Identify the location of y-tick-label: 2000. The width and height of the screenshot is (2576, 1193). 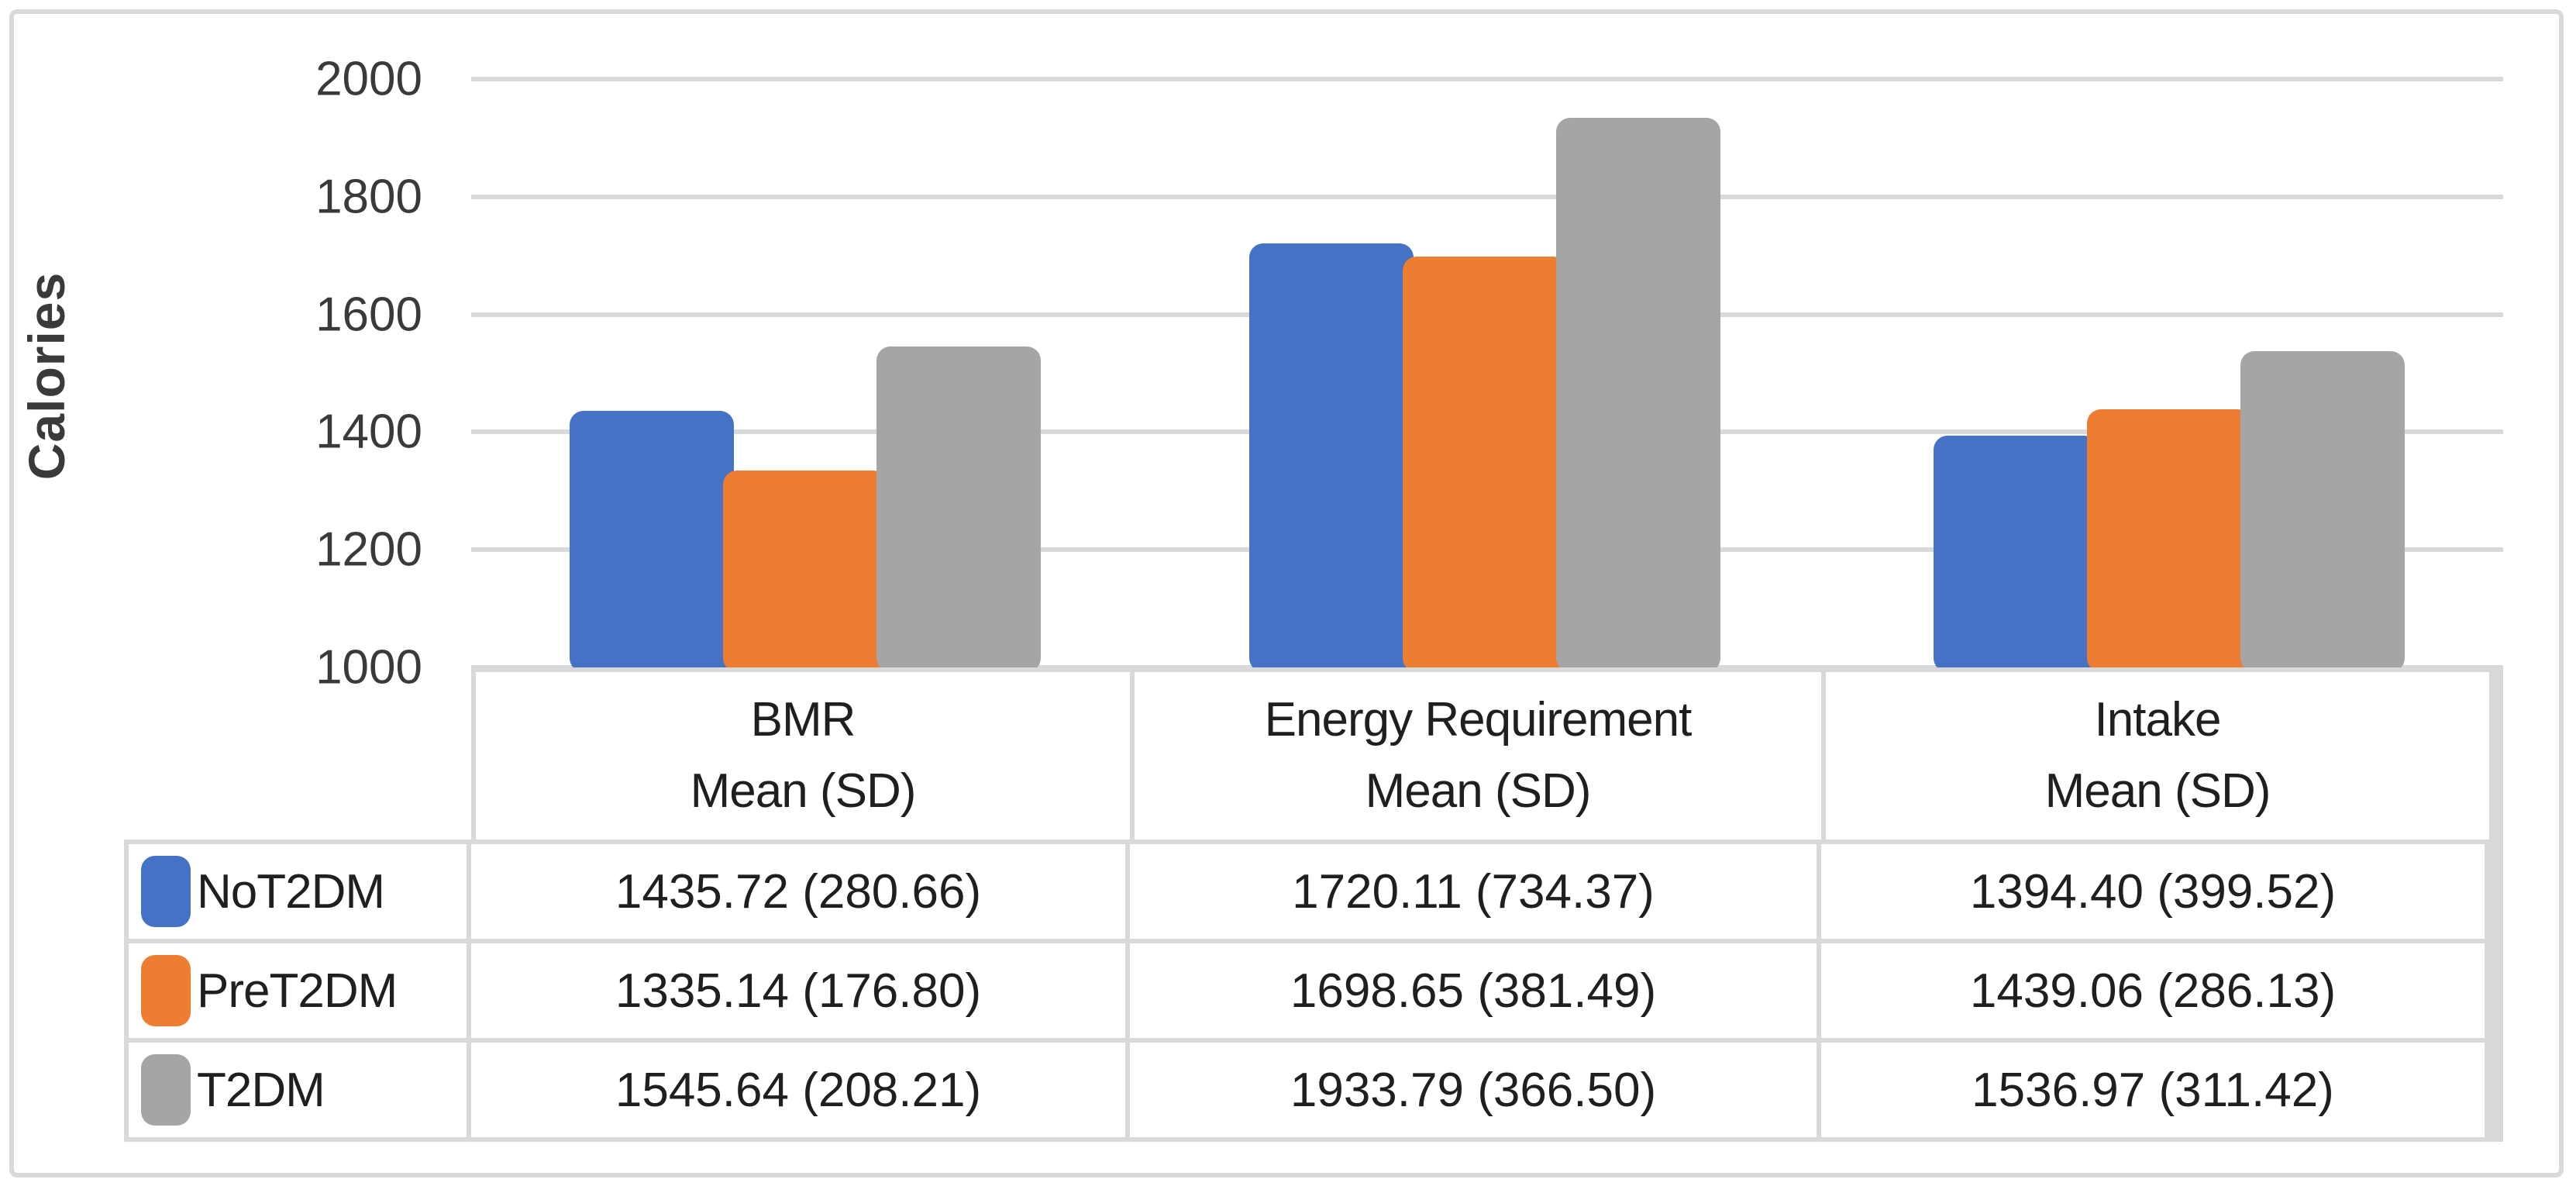
(368, 79).